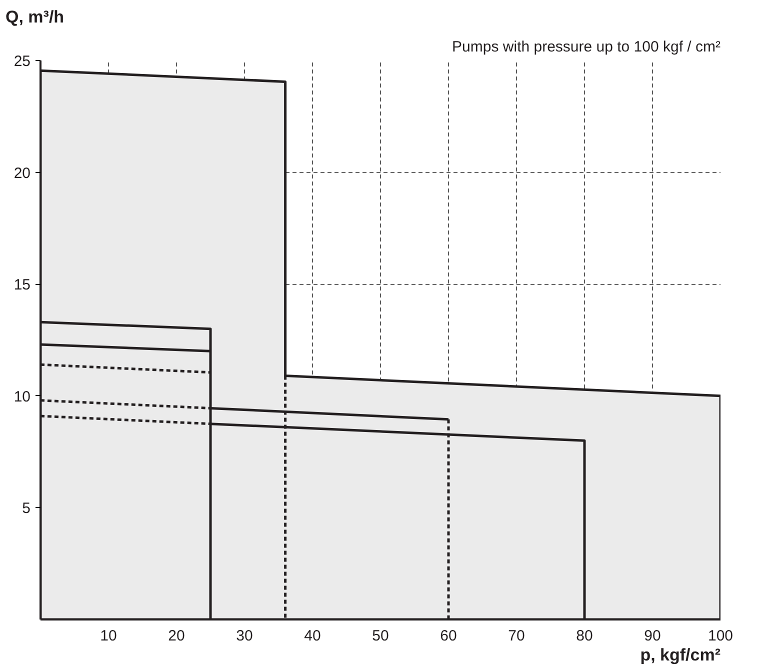 This screenshot has height=668, width=764. I want to click on y-tick-label: 15, so click(22, 285).